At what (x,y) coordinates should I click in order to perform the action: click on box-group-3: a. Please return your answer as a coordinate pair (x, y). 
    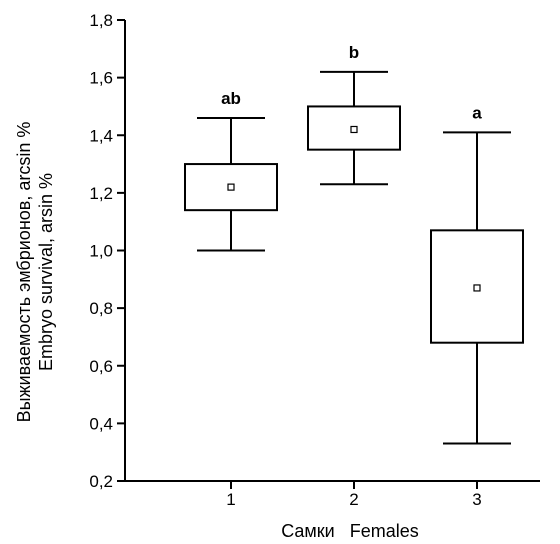
    Looking at the image, I should click on (477, 274).